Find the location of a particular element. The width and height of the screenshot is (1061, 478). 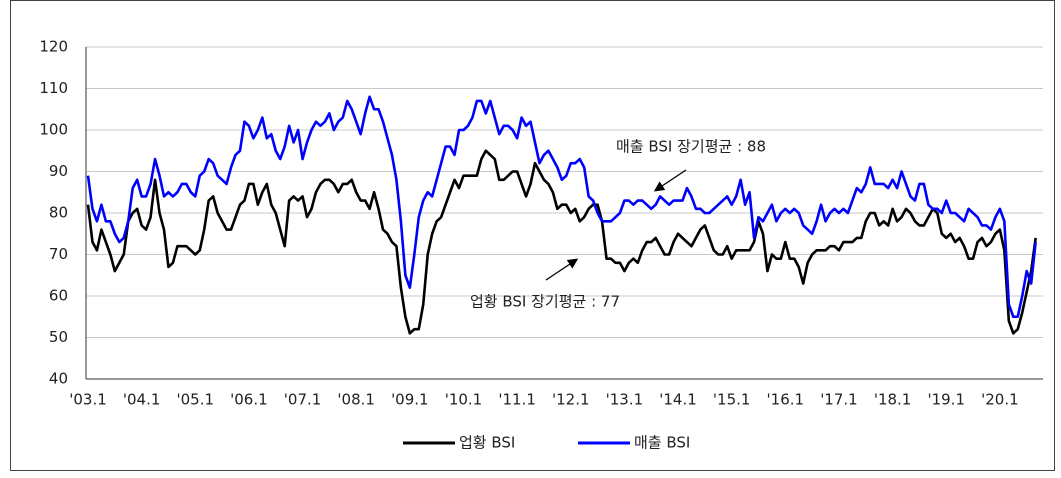

y-tick-label: 120 is located at coordinates (53, 47).